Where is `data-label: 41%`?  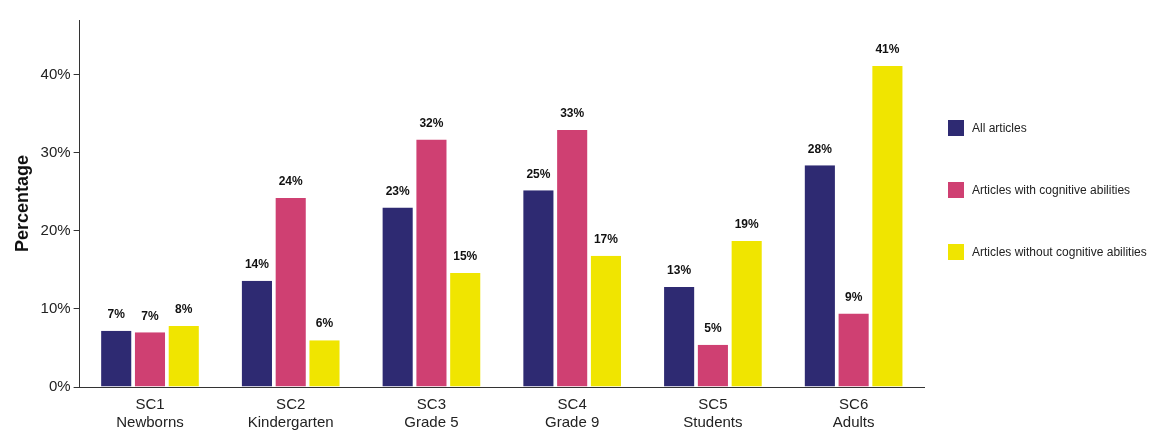 data-label: 41% is located at coordinates (887, 49).